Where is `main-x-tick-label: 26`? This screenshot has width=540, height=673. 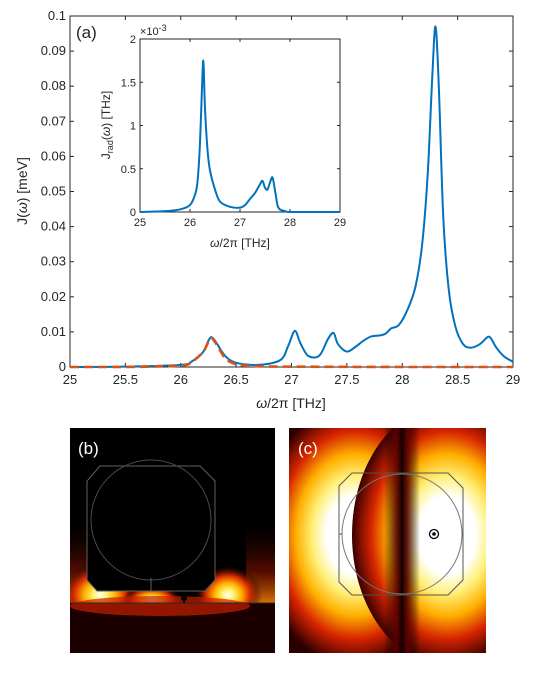
main-x-tick-label: 26 is located at coordinates (181, 379).